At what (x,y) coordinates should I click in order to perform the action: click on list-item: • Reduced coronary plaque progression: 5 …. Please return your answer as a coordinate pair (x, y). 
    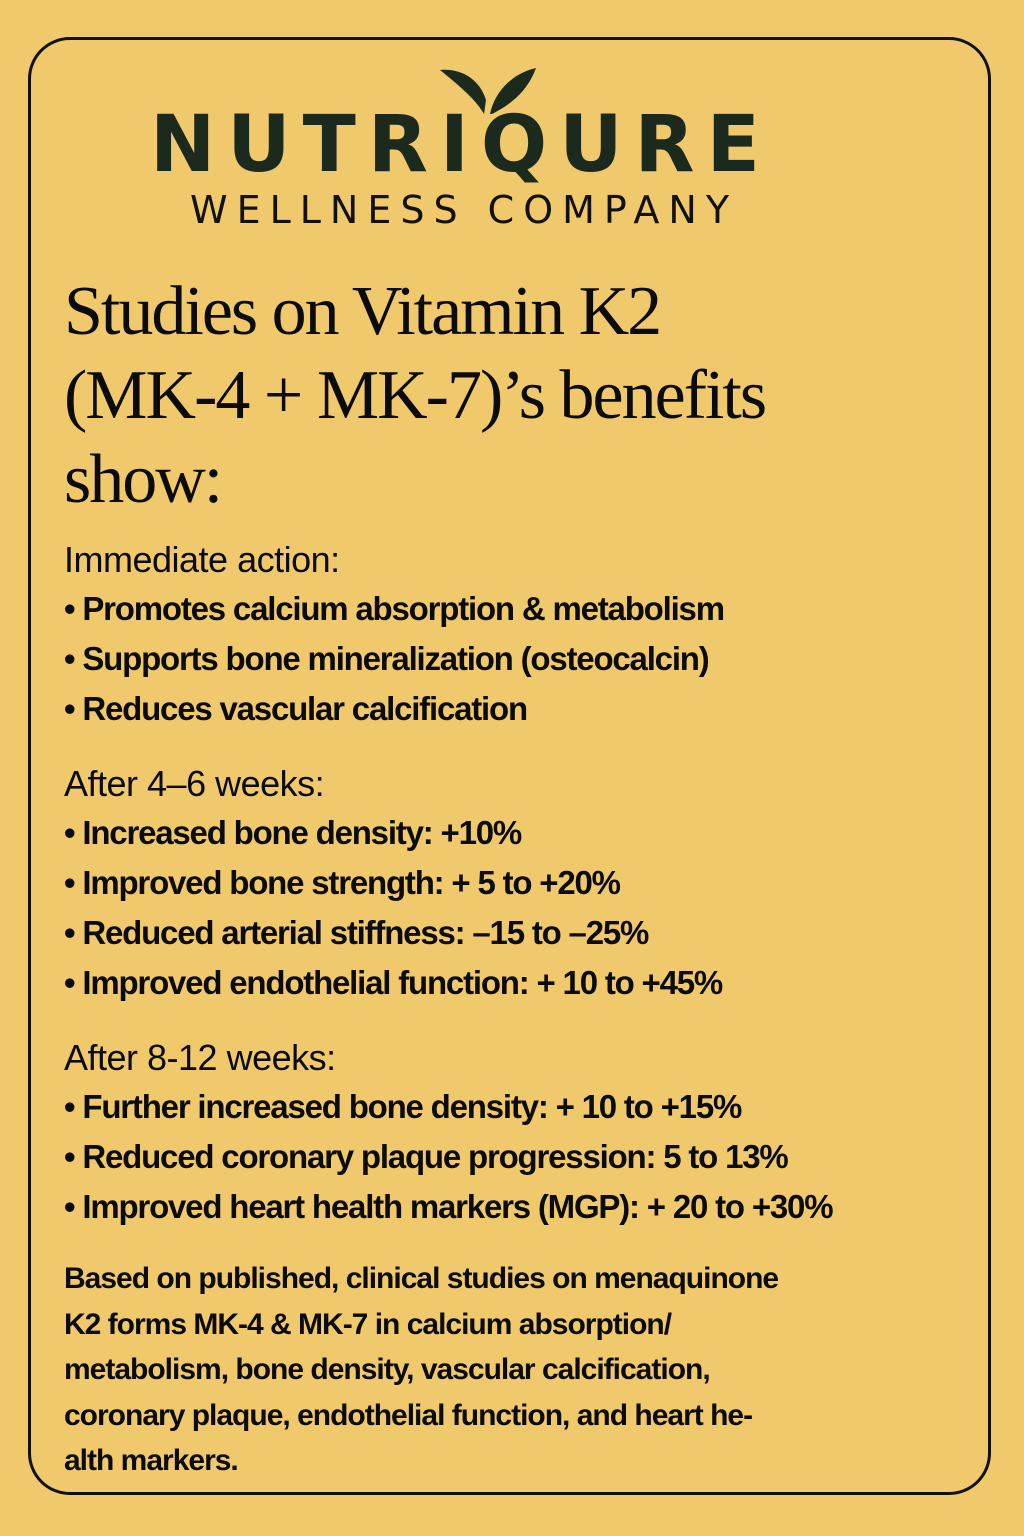
    Looking at the image, I should click on (524, 1157).